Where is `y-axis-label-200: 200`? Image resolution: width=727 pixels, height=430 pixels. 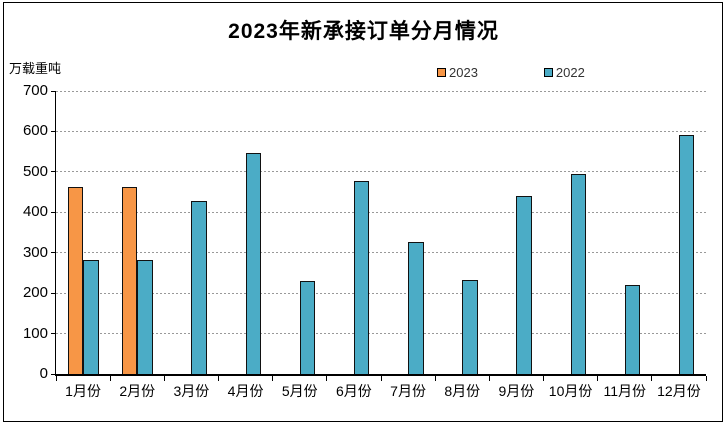
y-axis-label-200: 200 is located at coordinates (35, 293).